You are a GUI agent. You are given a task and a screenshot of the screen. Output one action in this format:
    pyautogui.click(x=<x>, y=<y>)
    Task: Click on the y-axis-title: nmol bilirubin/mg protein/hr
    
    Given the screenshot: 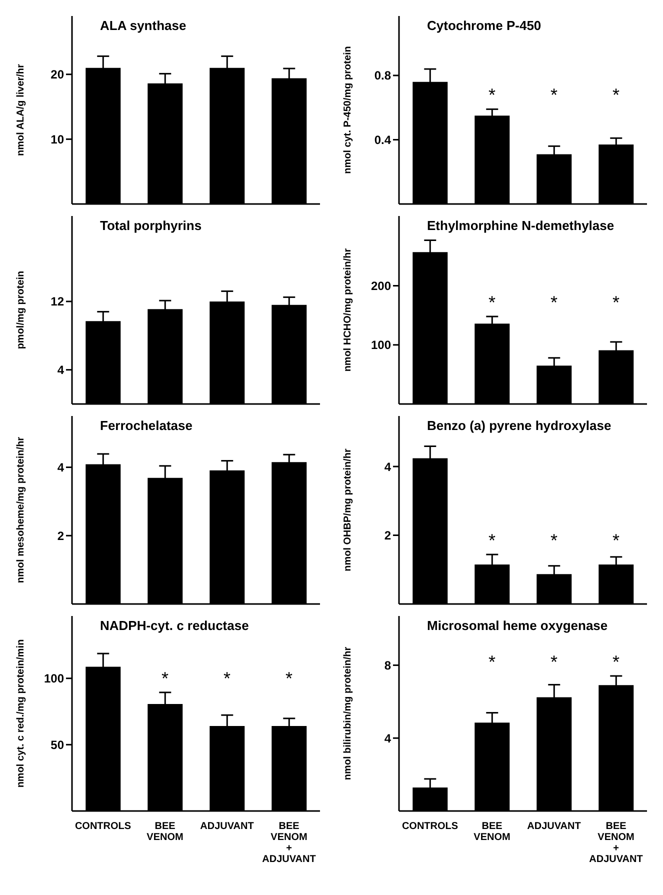 What is the action you would take?
    pyautogui.click(x=348, y=713)
    